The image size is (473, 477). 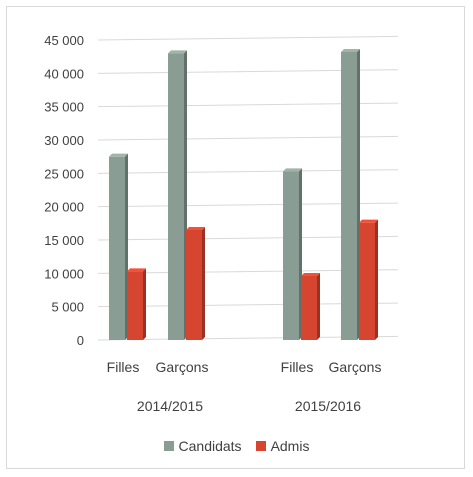 I want to click on legend-item-admis: Admis, so click(x=282, y=446).